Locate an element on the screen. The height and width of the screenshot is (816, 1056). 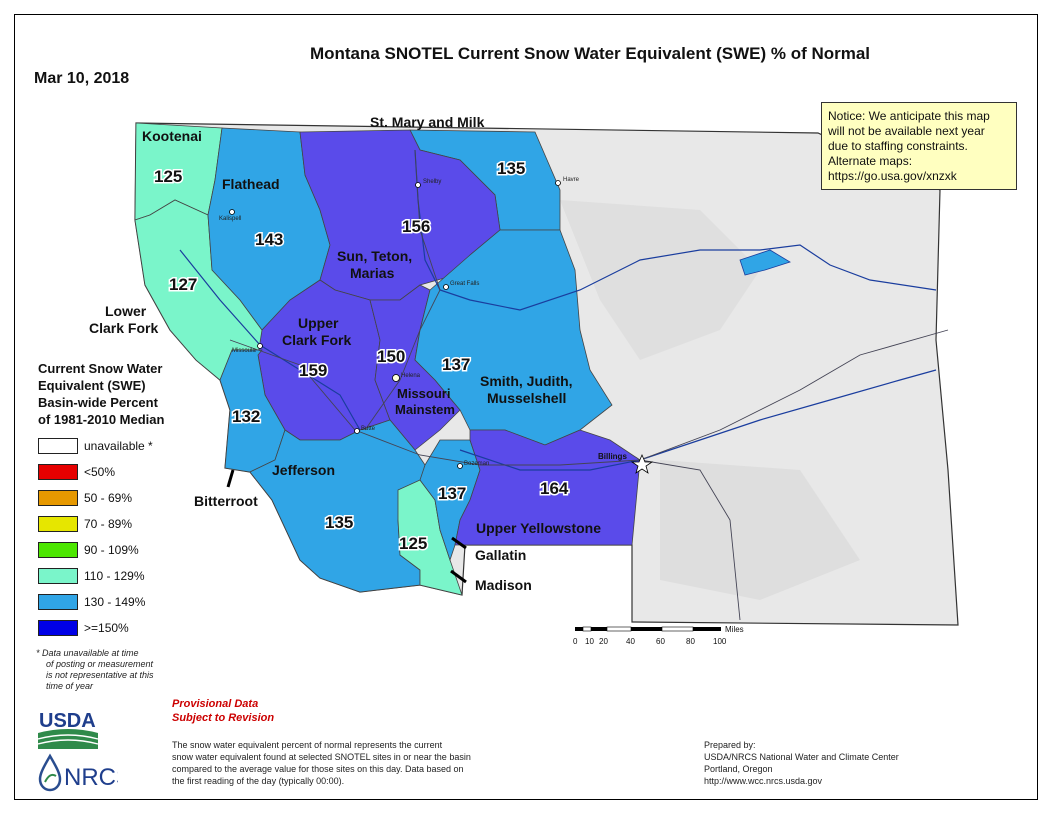
prepared-link: http://www.wcc.nrcs.usda.gov is located at coordinates (763, 781).